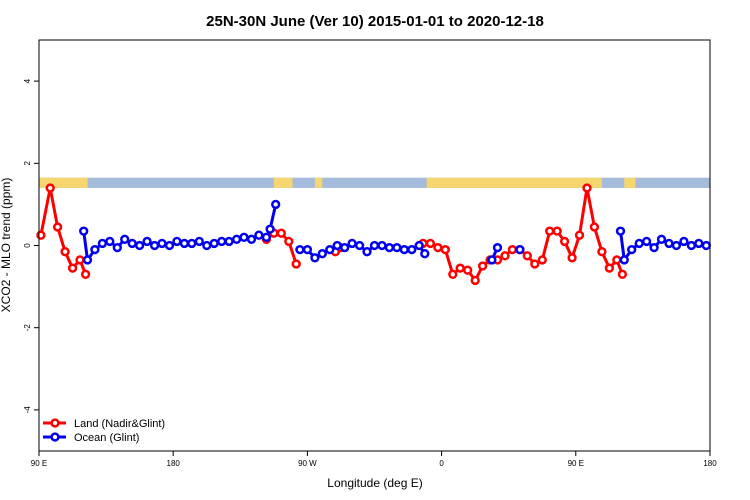  I want to click on land-ocean-band, so click(374, 182).